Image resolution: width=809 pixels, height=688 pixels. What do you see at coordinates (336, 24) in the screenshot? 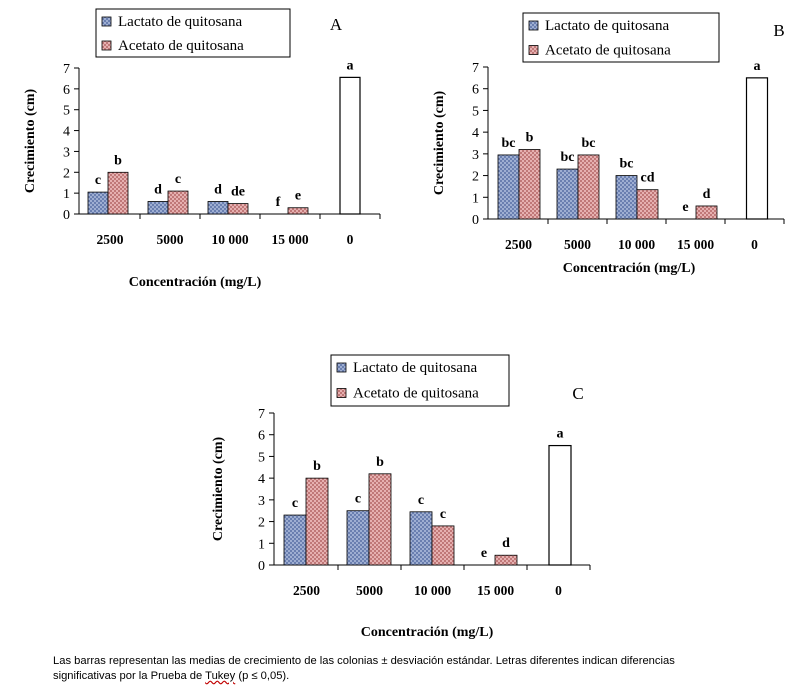
I see `panel-letter: A` at bounding box center [336, 24].